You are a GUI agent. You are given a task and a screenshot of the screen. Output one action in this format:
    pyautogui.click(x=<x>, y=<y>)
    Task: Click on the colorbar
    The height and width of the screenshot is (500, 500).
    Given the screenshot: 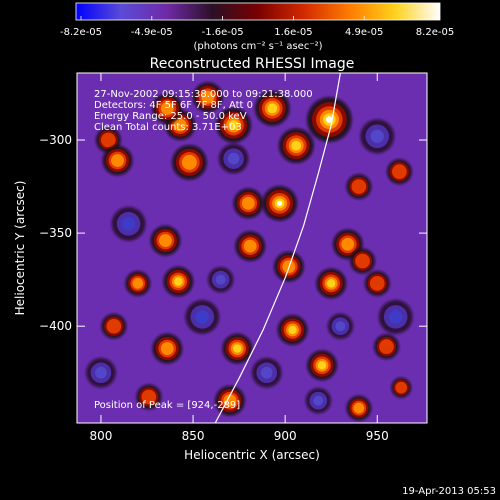 What is the action you would take?
    pyautogui.click(x=258, y=11)
    